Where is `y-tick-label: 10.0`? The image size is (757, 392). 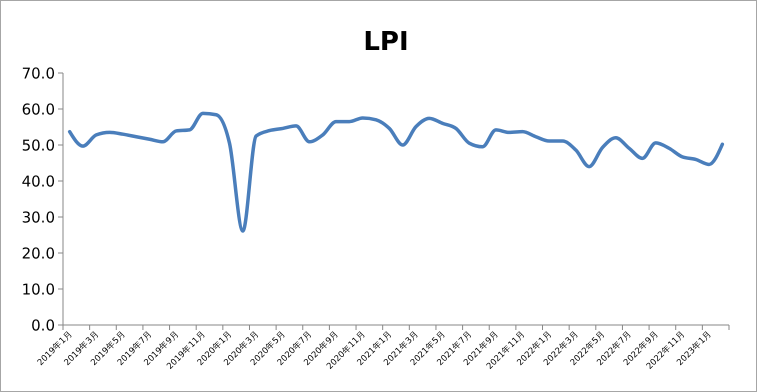
y-tick-label: 10.0 is located at coordinates (38, 289).